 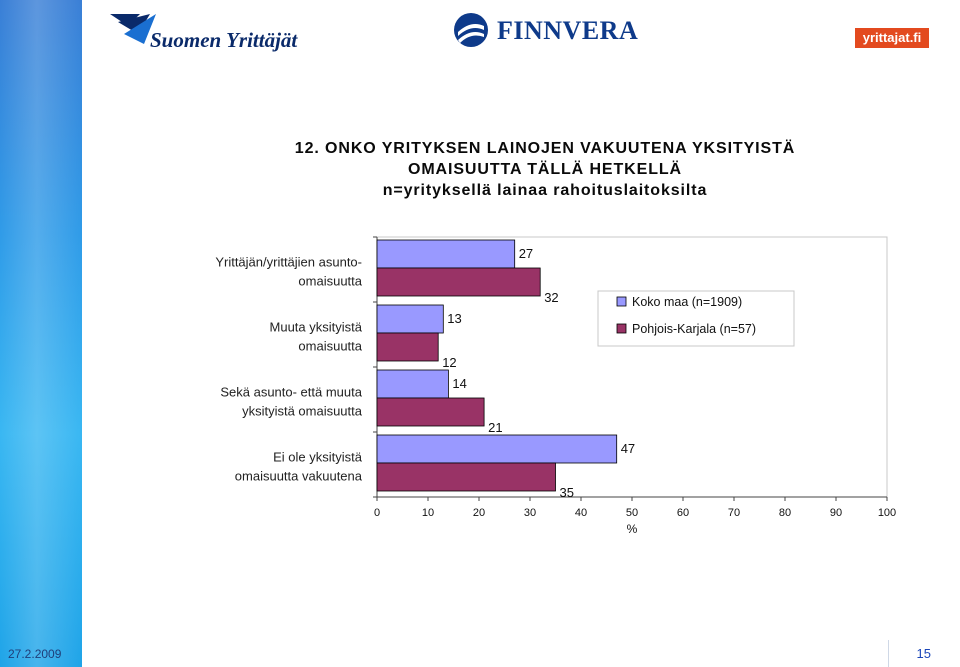 What do you see at coordinates (628, 448) in the screenshot?
I see `data-label: 47` at bounding box center [628, 448].